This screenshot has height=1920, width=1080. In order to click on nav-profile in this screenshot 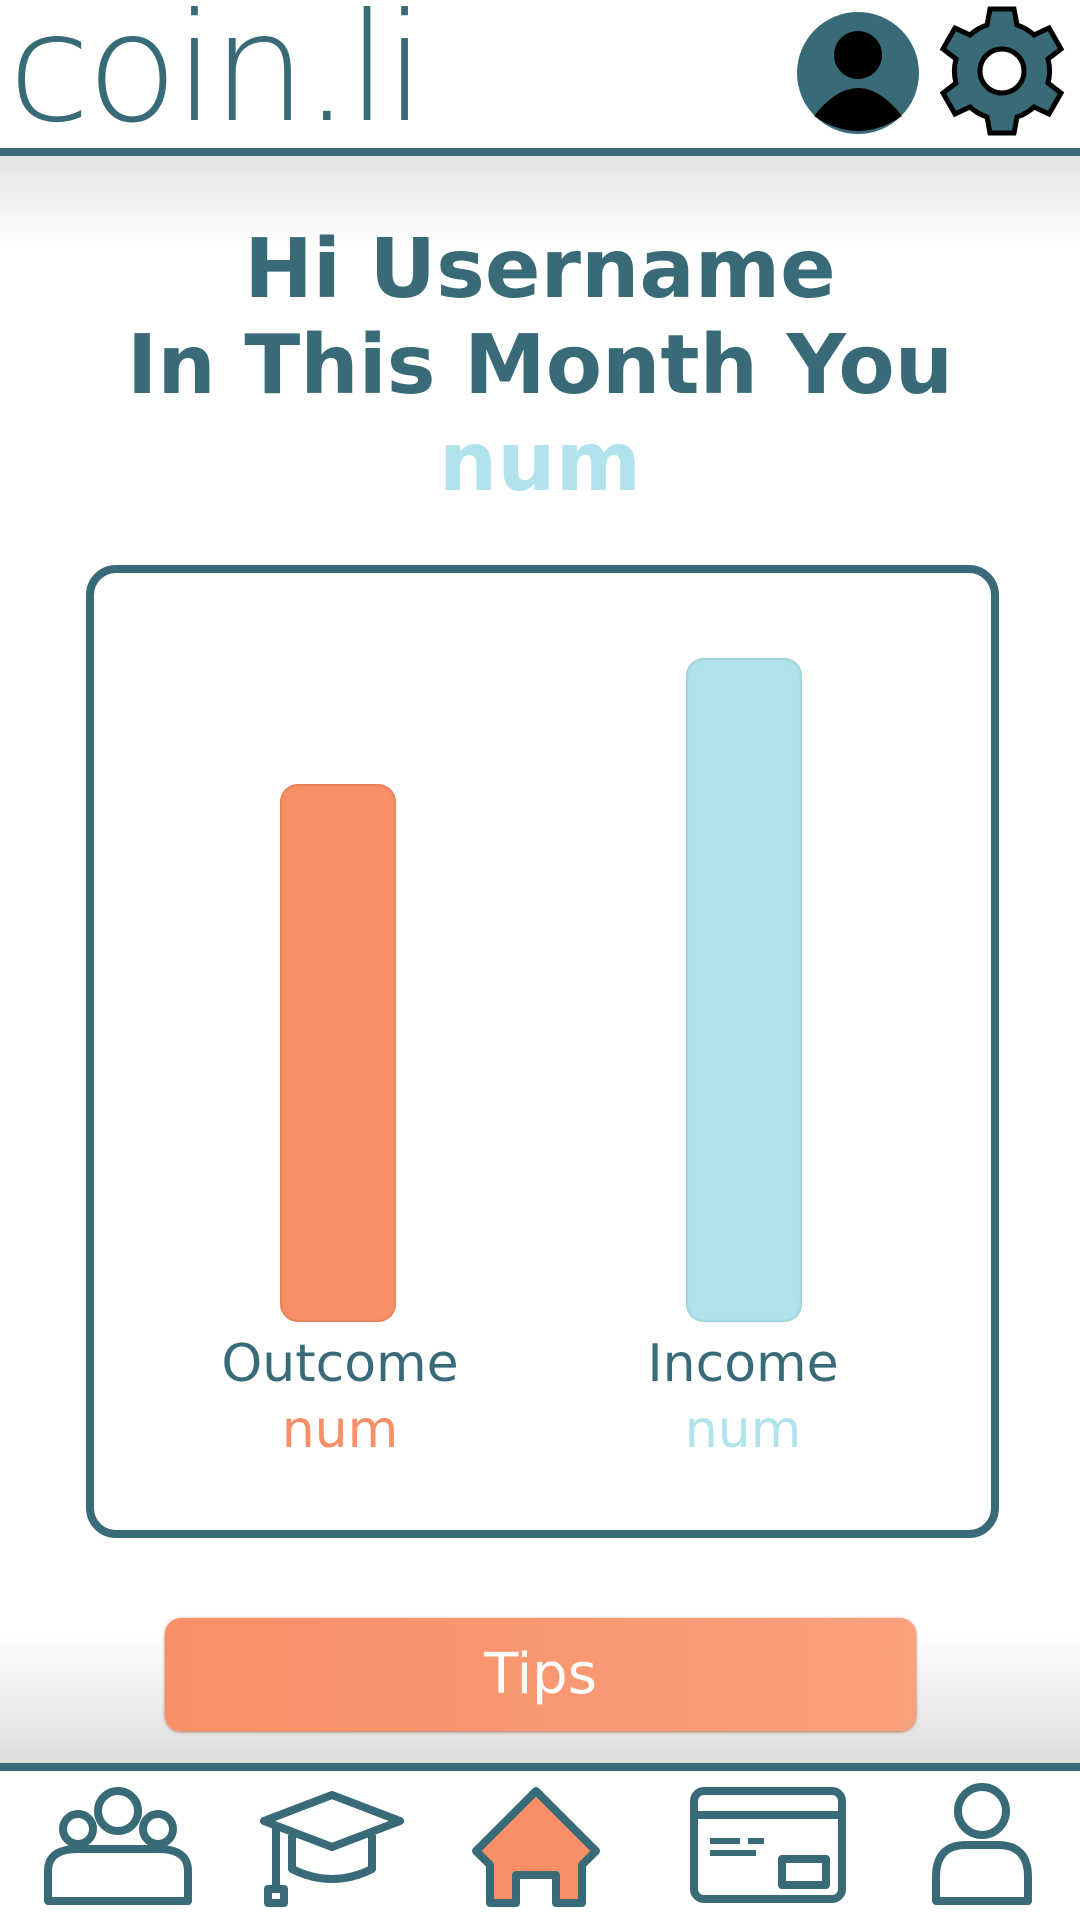, I will do `click(982, 1844)`.